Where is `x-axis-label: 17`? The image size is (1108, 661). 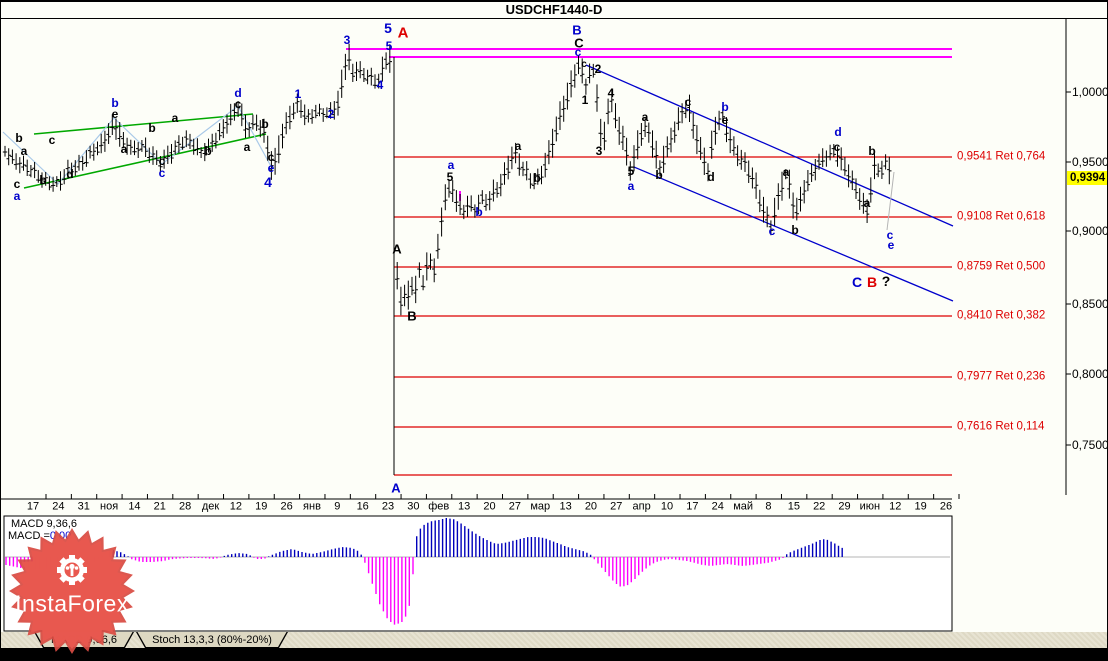
x-axis-label: 17 is located at coordinates (692, 506).